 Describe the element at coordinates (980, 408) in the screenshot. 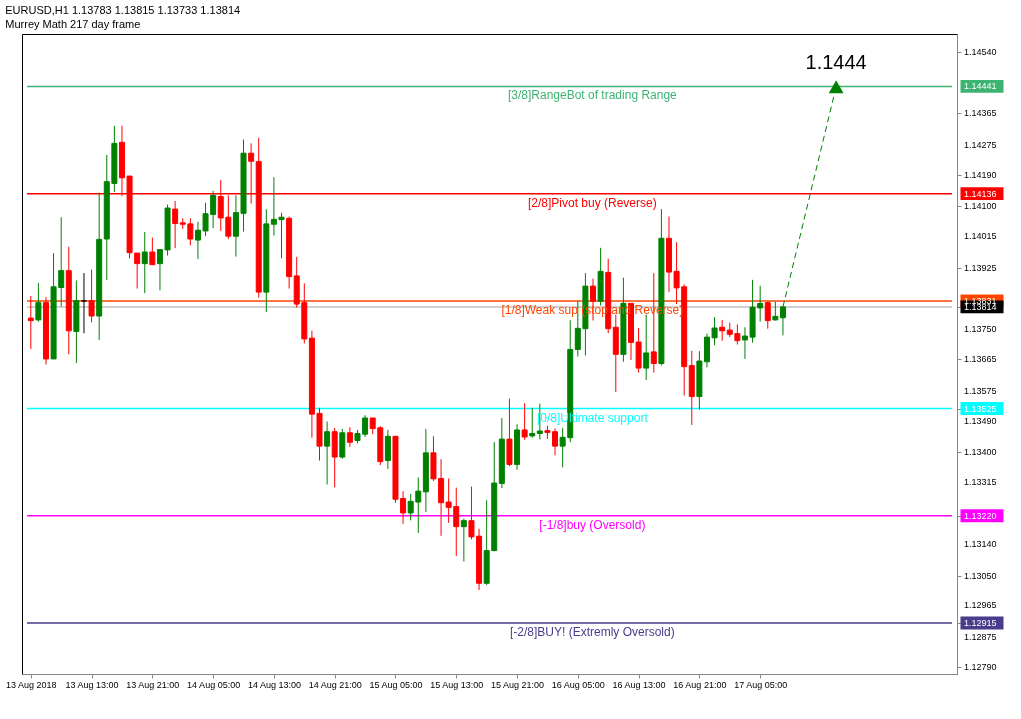

I see `y-tick-label: 1.13525` at that location.